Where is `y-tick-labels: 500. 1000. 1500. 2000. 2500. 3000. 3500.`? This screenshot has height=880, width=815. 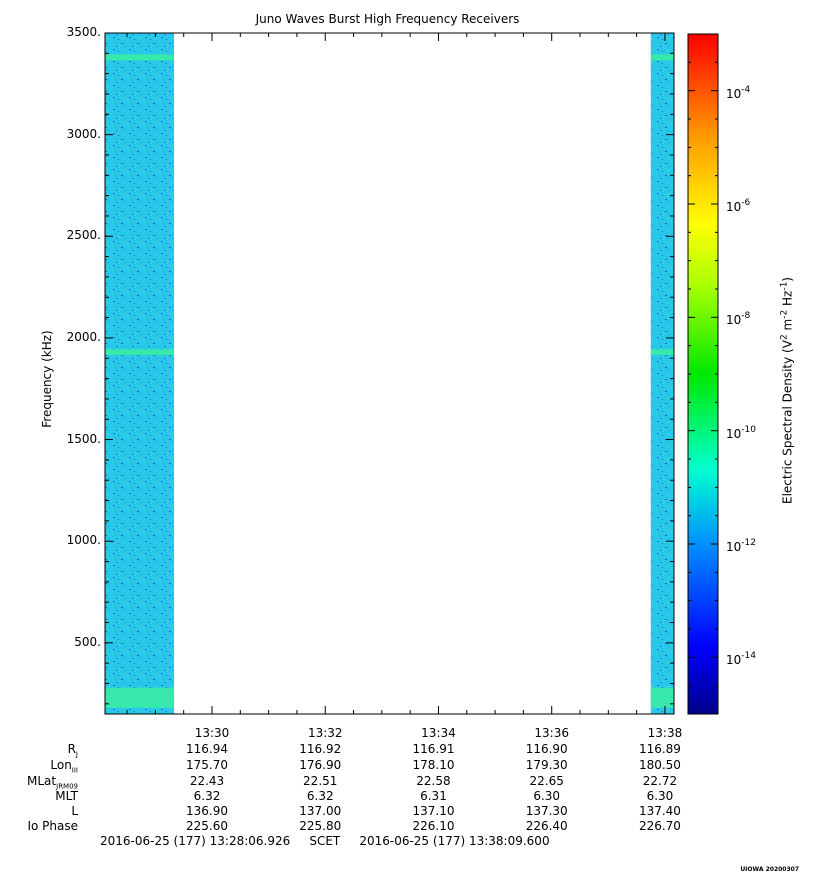 y-tick-labels: 500. 1000. 1500. 2000. 2500. 3000. 3500. is located at coordinates (50, 360).